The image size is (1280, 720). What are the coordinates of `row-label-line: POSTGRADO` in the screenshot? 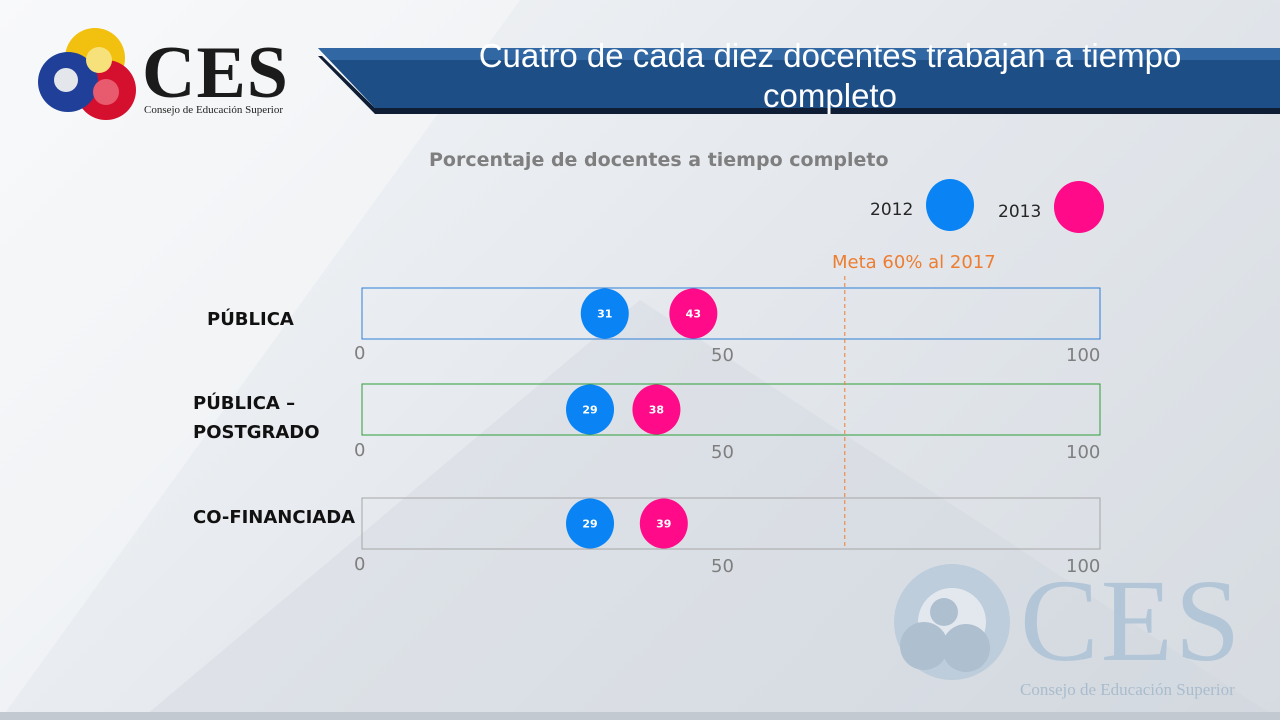 It's located at (256, 432).